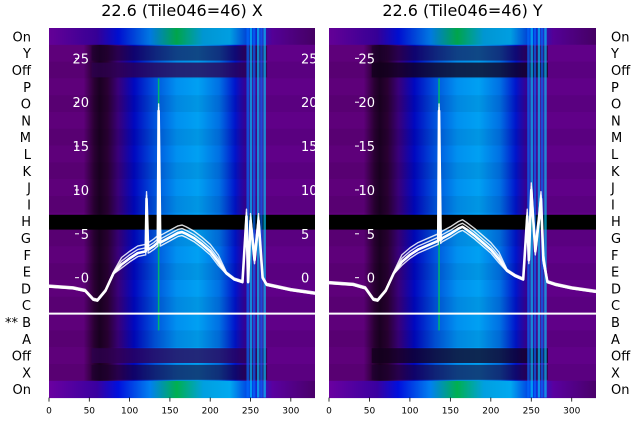  What do you see at coordinates (615, 155) in the screenshot?
I see `row-label-right: L` at bounding box center [615, 155].